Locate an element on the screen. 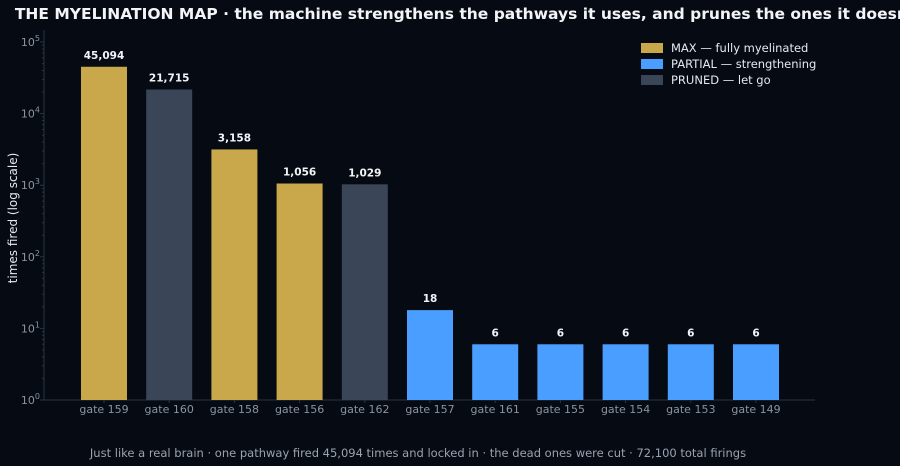  legend-label-max: MAX — fully myelinated is located at coordinates (739, 48).